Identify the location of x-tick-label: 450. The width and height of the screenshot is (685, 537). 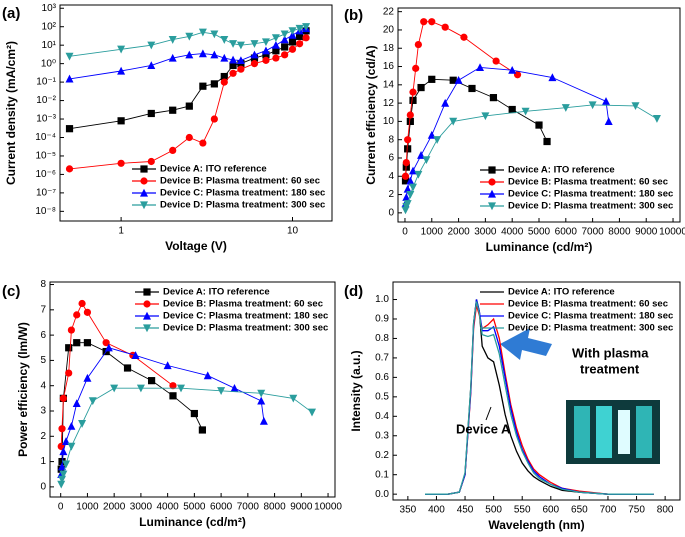
(465, 510).